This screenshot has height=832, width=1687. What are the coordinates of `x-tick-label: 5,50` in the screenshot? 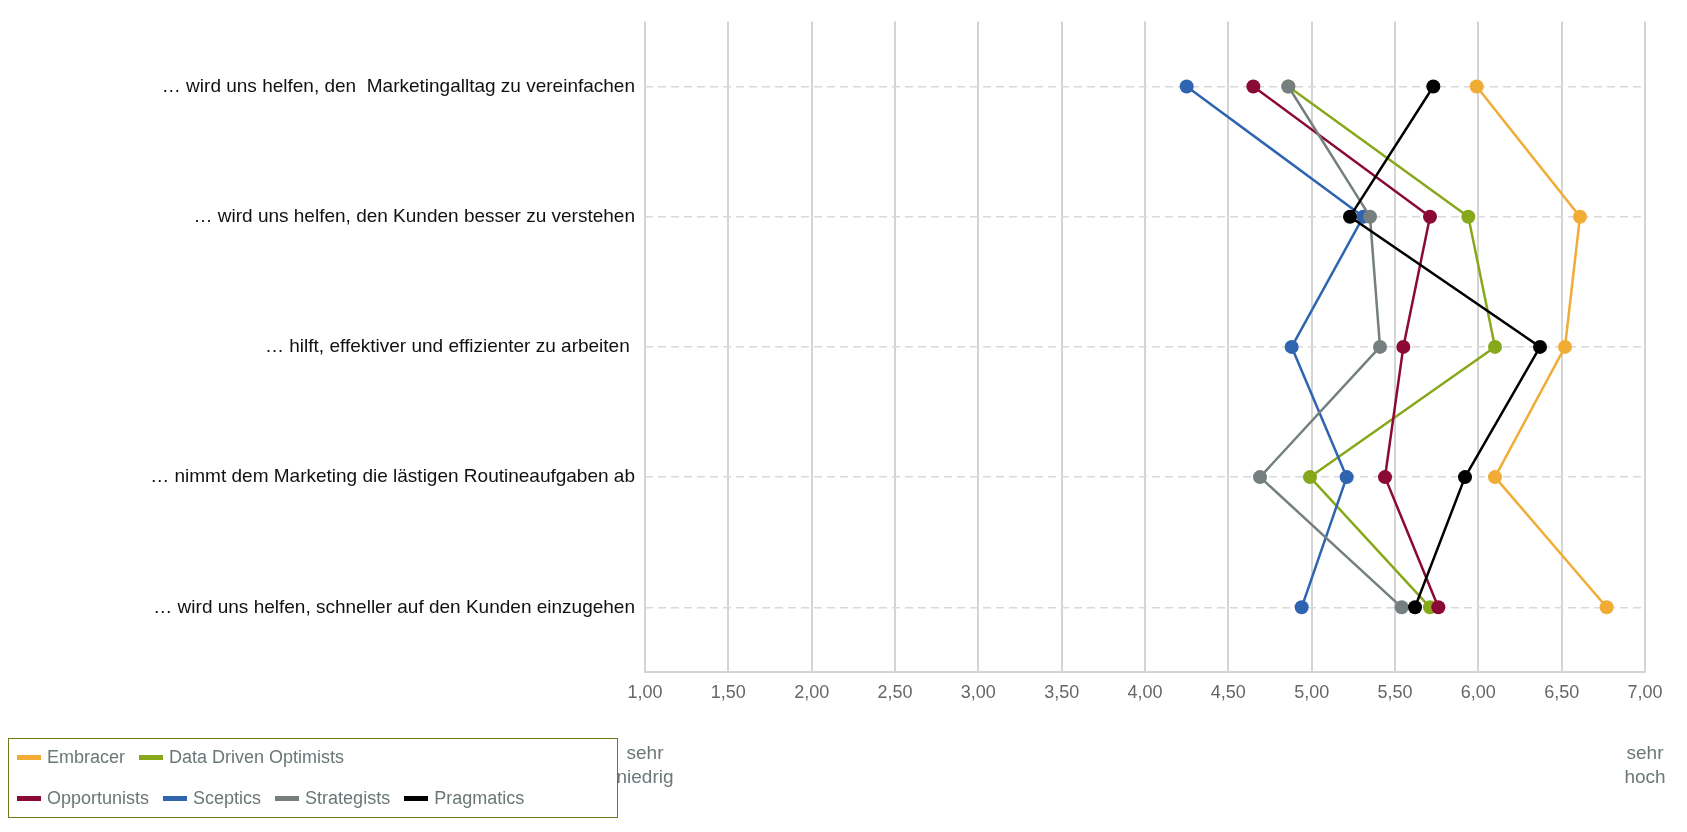 It's located at (1395, 692).